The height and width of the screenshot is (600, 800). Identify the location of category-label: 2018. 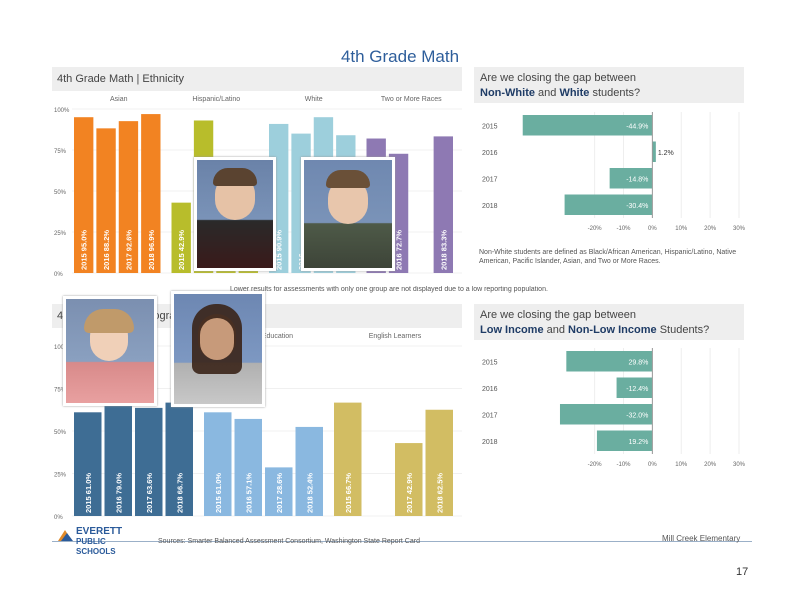
(490, 442).